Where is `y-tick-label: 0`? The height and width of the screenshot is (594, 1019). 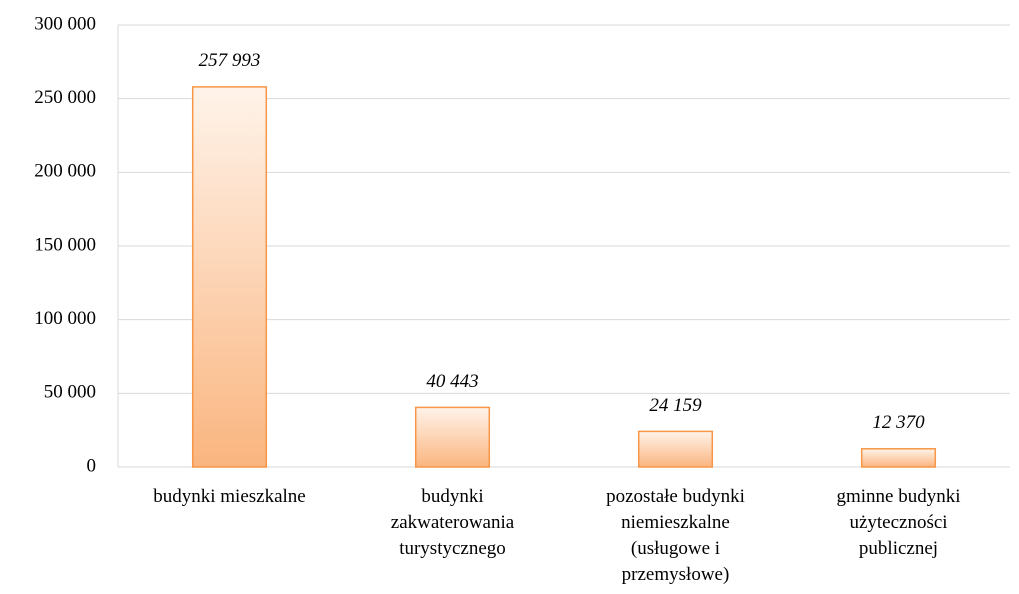
y-tick-label: 0 is located at coordinates (92, 465).